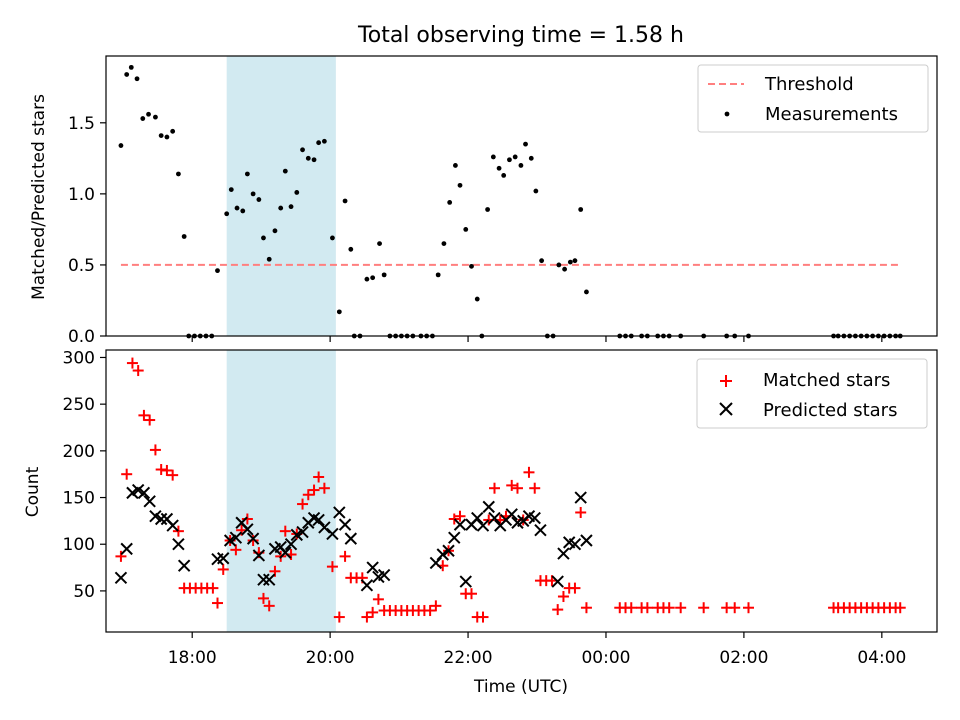  Describe the element at coordinates (830, 410) in the screenshot. I see `legend-predicted-label: Predicted stars` at that location.